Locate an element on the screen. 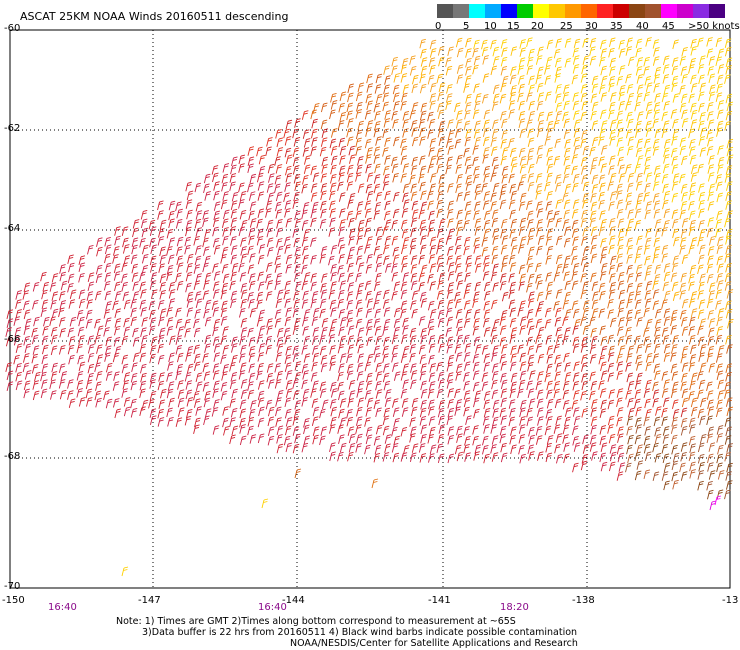 This screenshot has height=650, width=740. scale-label: 30 is located at coordinates (591, 26).